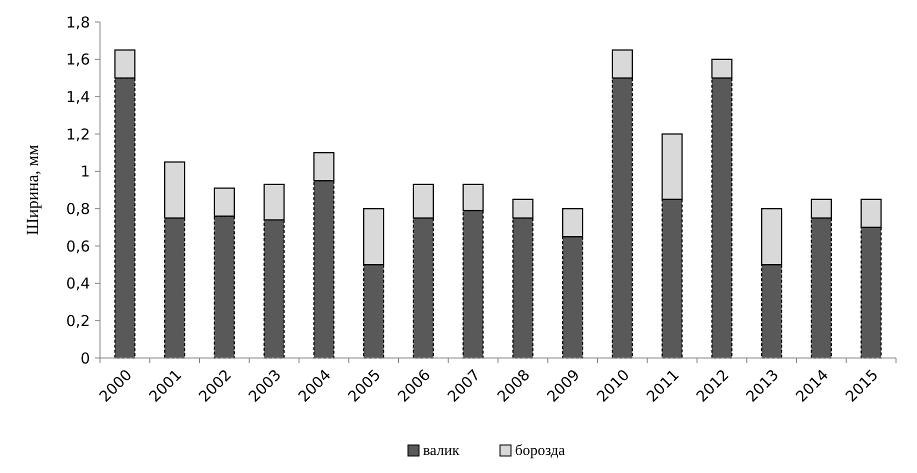 Image resolution: width=917 pixels, height=473 pixels. Describe the element at coordinates (32, 190) in the screenshot. I see `y-axis-title: Ширина, мм` at that location.